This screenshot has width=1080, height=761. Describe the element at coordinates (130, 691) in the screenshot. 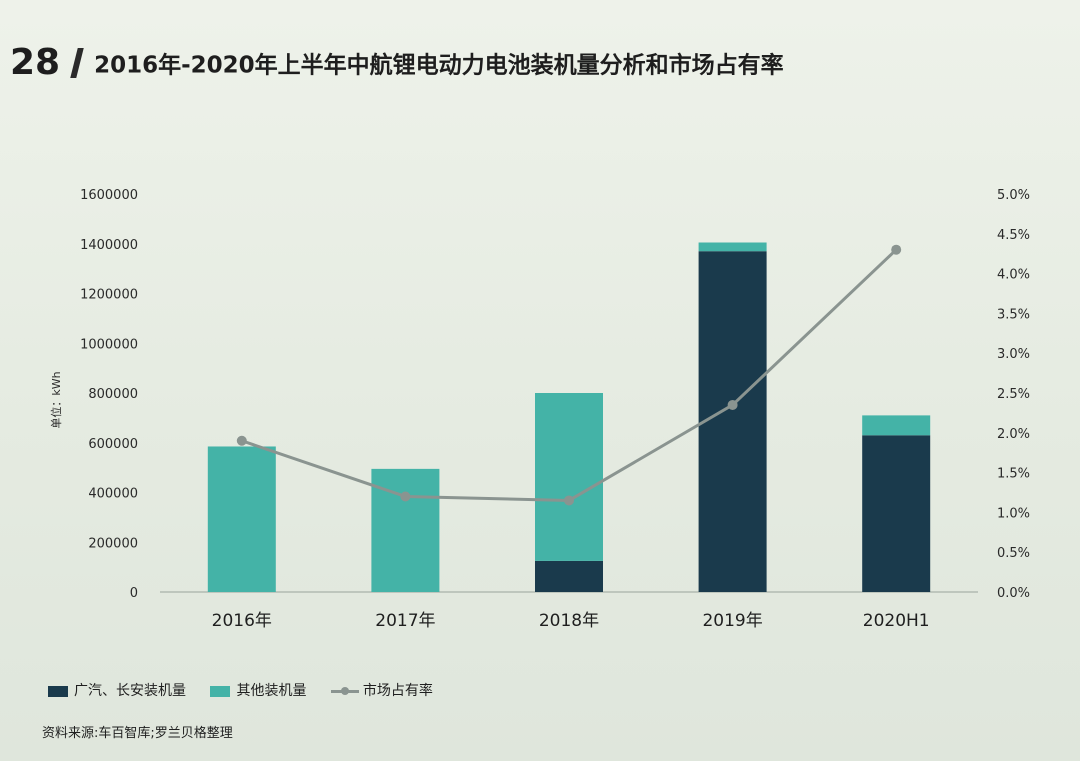

I see `legend-label: 广汽、长安装机量` at that location.